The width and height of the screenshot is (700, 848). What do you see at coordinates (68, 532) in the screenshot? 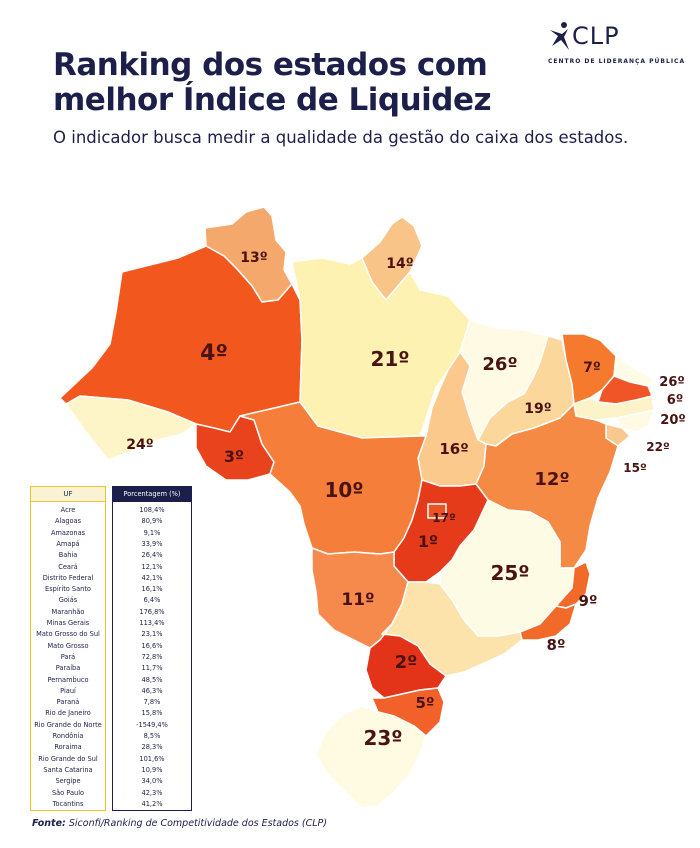
I see `table-cell-uf: Amazonas` at bounding box center [68, 532].